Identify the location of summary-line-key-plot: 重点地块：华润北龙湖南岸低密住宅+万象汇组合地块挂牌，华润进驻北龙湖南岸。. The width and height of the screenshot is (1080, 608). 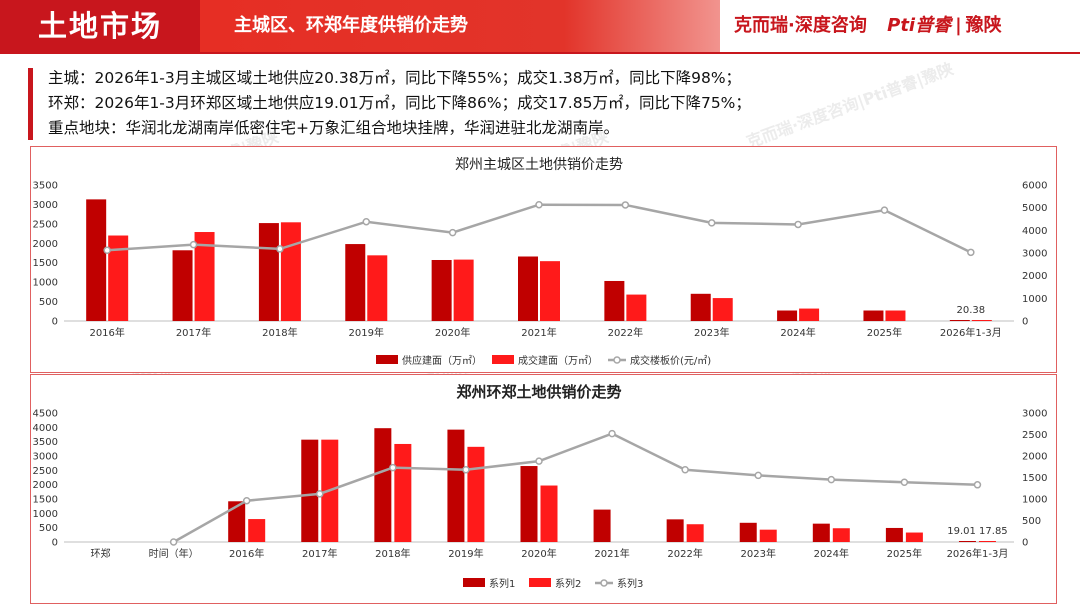
(333, 128).